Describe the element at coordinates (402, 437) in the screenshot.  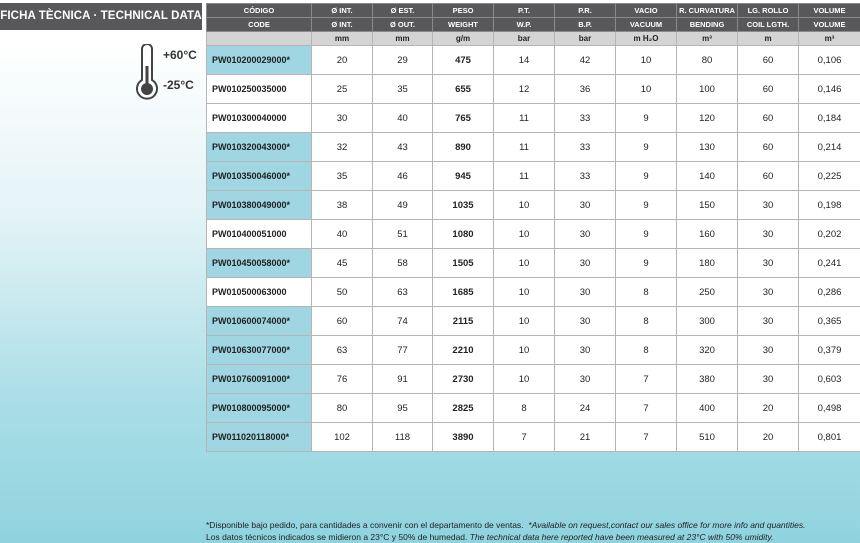
I see `table-cell: 118` at that location.